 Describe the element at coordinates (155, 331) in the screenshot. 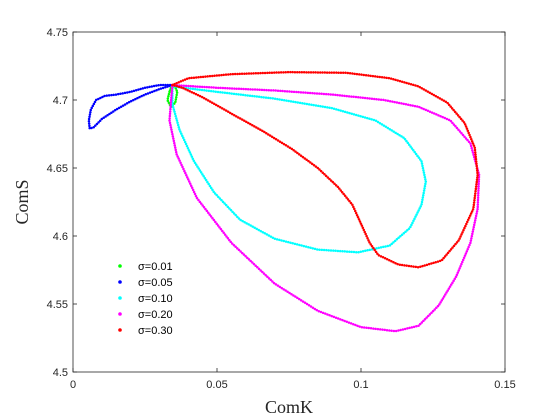

I see `legend-label-4: σ=0.30` at that location.